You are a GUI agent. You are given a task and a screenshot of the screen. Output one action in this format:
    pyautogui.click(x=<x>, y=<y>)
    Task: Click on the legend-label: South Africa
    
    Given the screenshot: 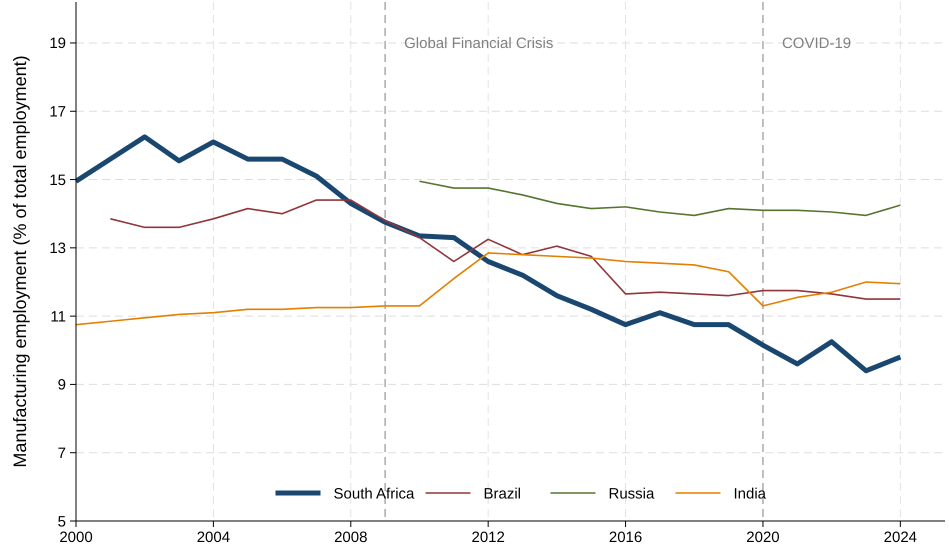 What is the action you would take?
    pyautogui.click(x=375, y=493)
    